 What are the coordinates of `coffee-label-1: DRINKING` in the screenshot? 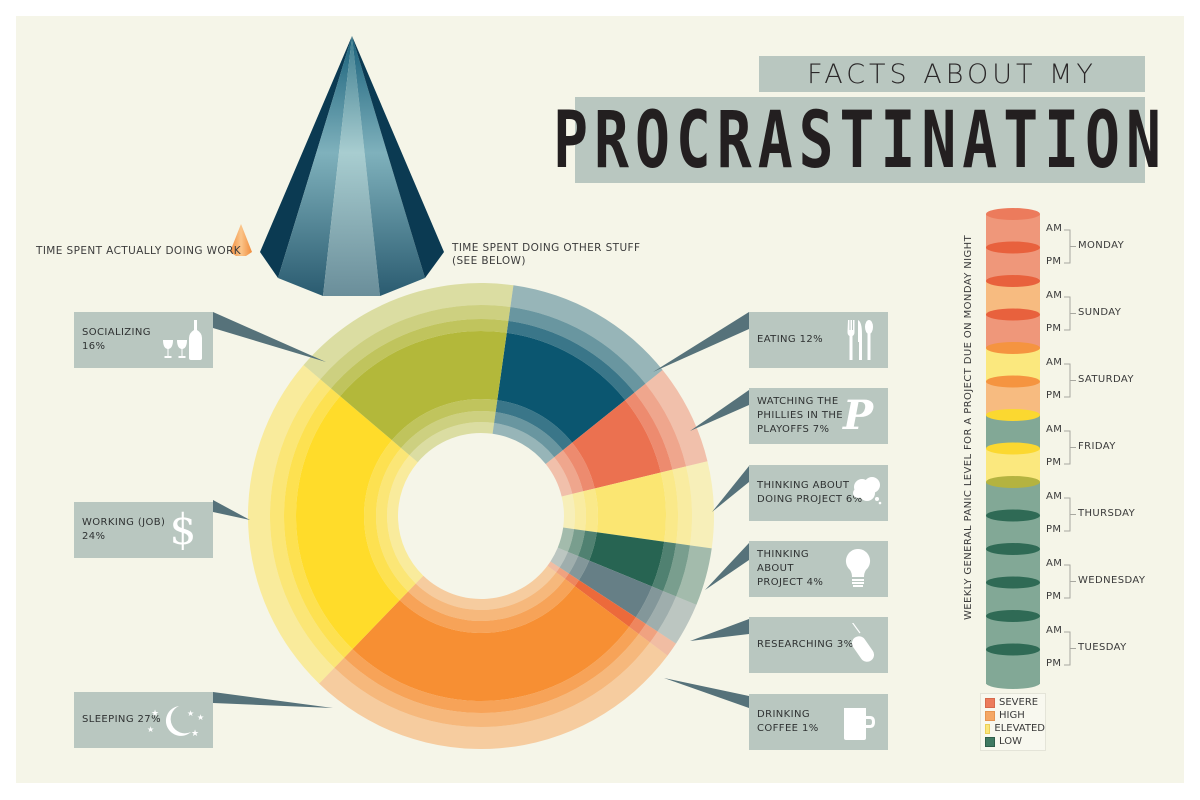 It's located at (784, 714).